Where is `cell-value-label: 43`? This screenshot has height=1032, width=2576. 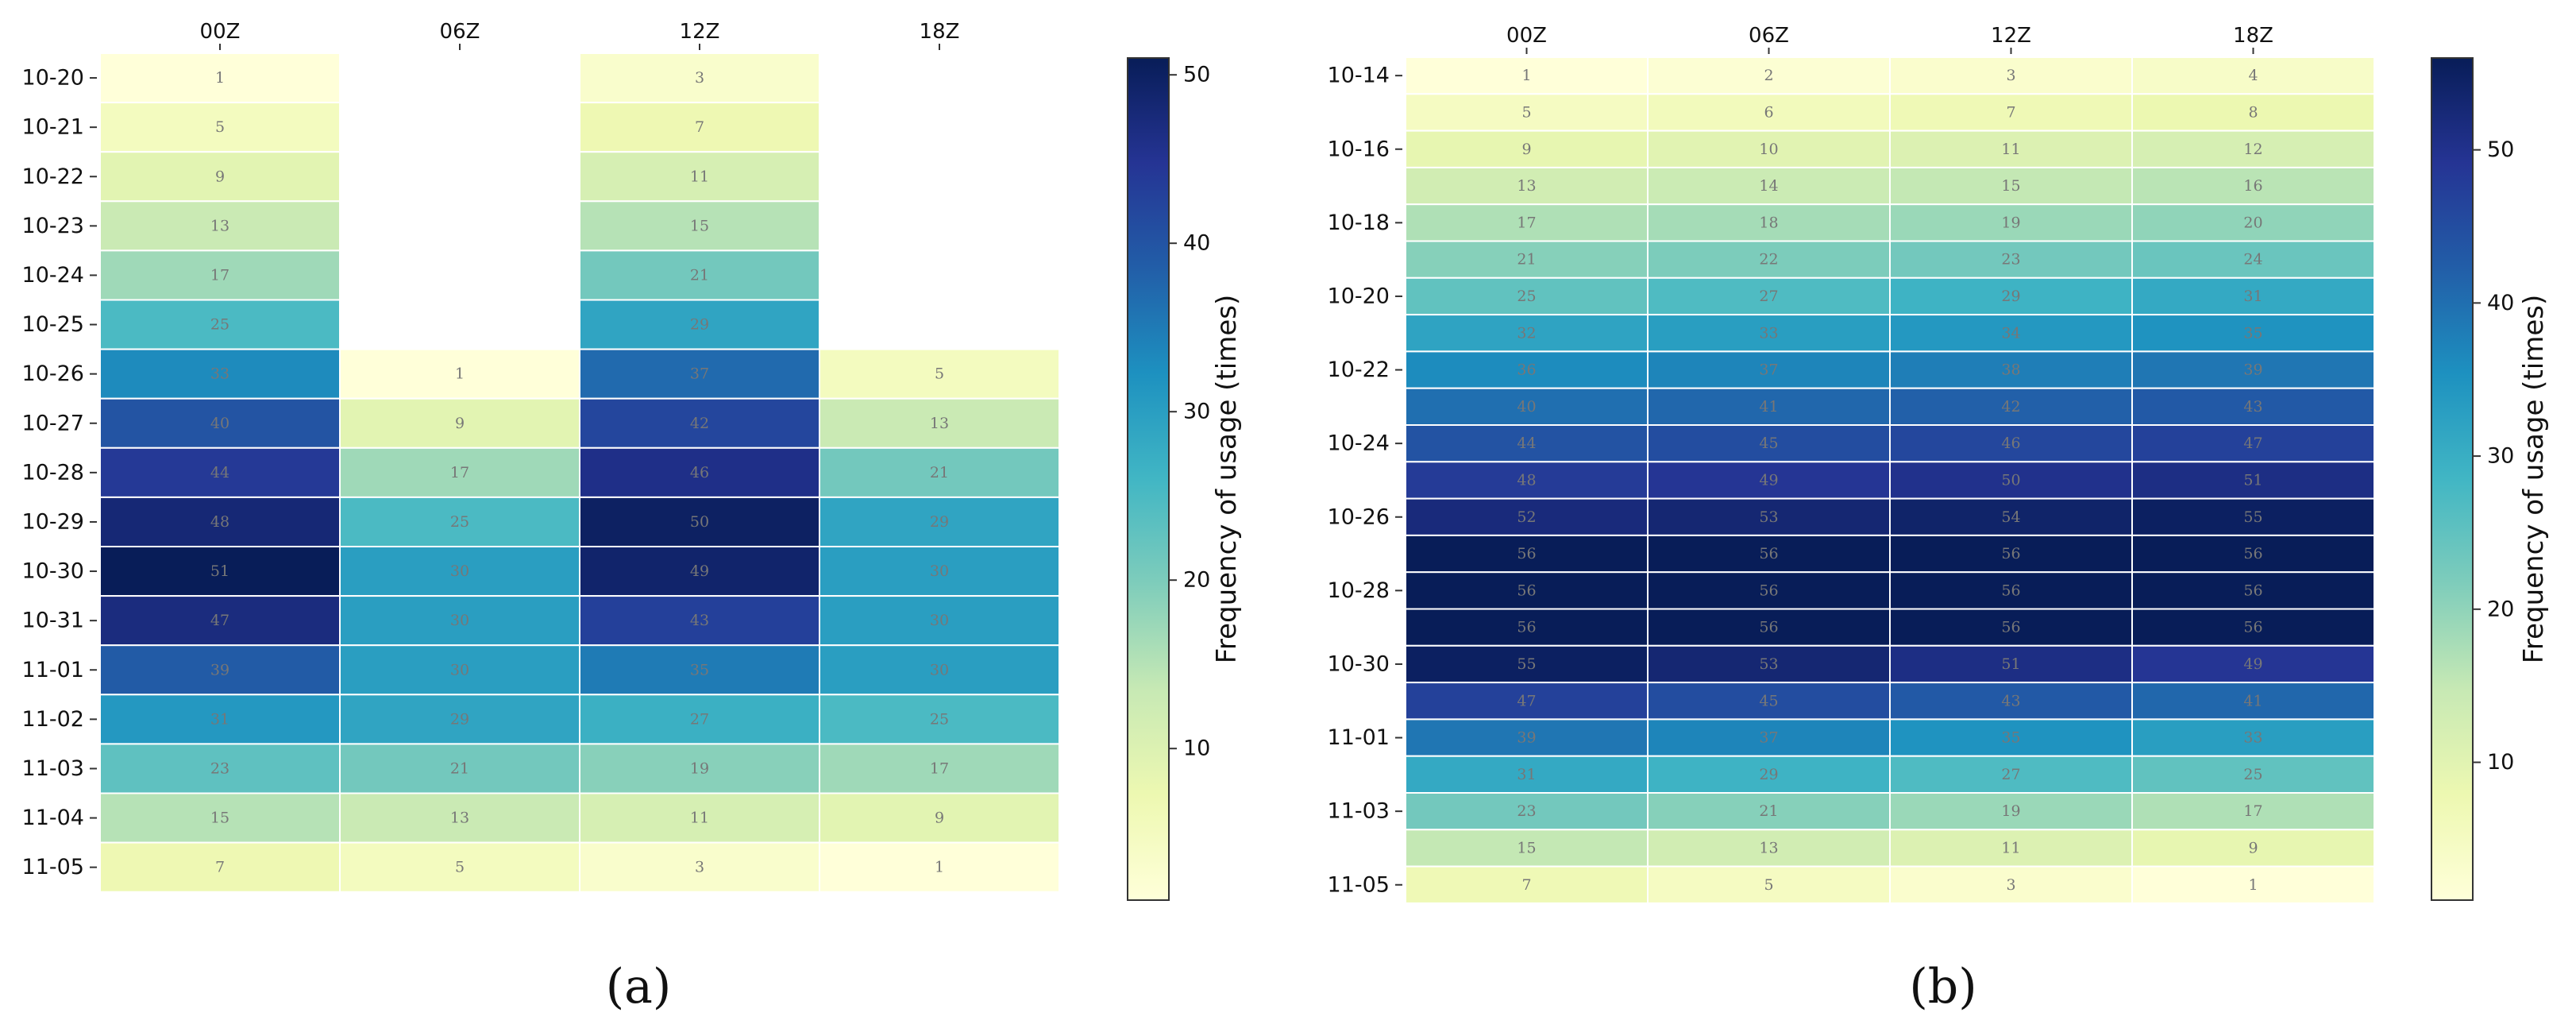 cell-value-label: 43 is located at coordinates (2252, 407).